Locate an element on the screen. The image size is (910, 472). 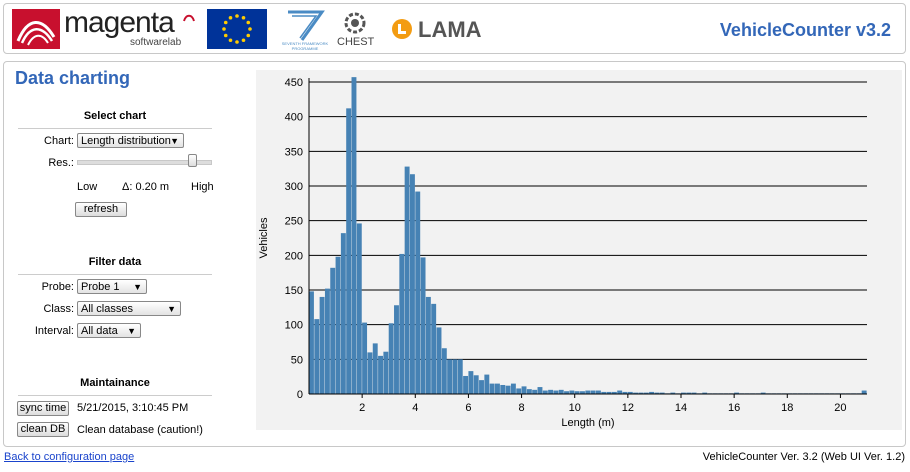
resolution-slider is located at coordinates (144, 161).